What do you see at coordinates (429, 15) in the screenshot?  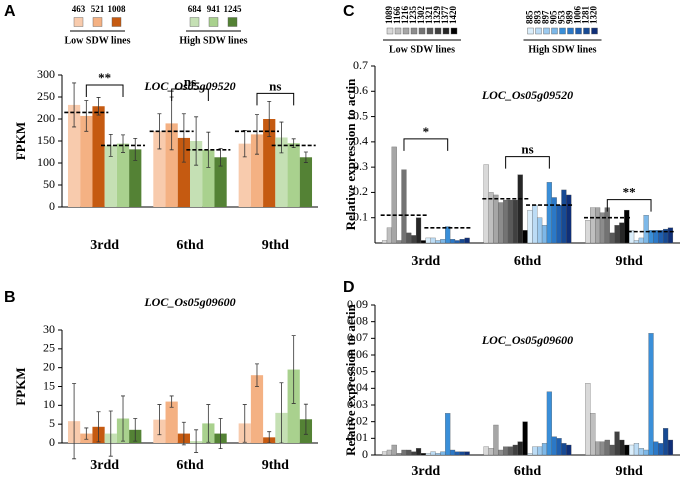 I see `legend-label: 1321` at bounding box center [429, 15].